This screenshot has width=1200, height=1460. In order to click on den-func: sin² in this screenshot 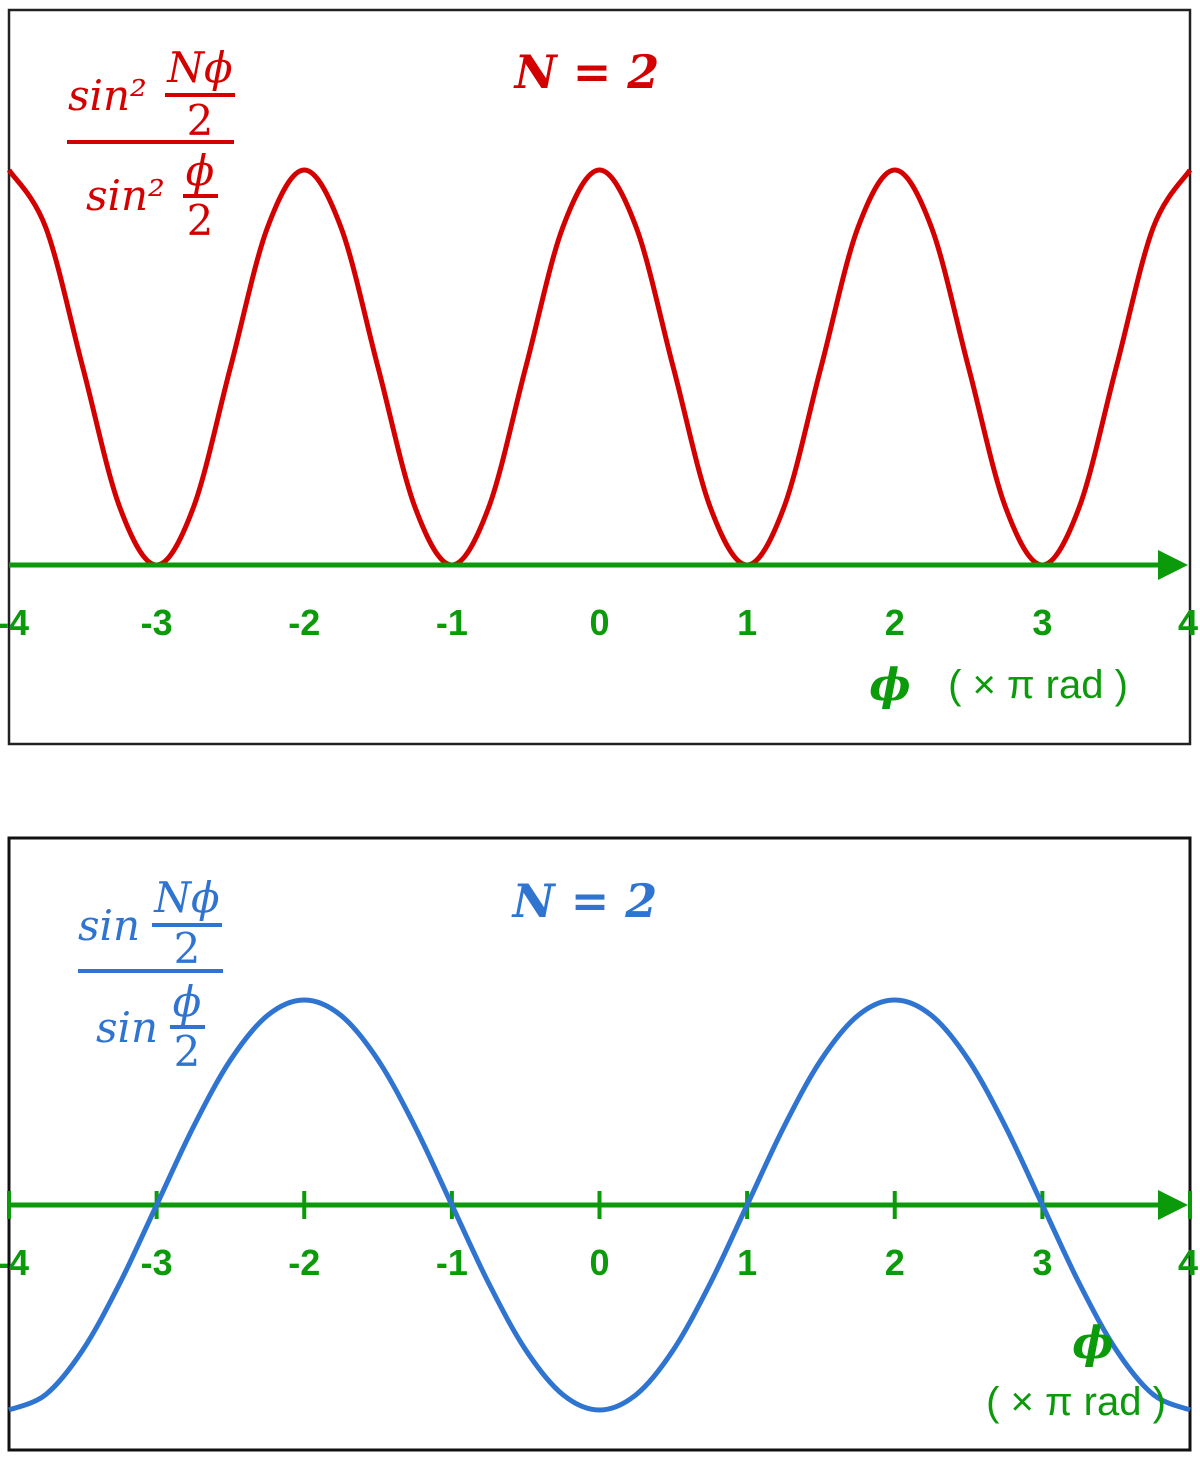, I will do `click(125, 195)`.